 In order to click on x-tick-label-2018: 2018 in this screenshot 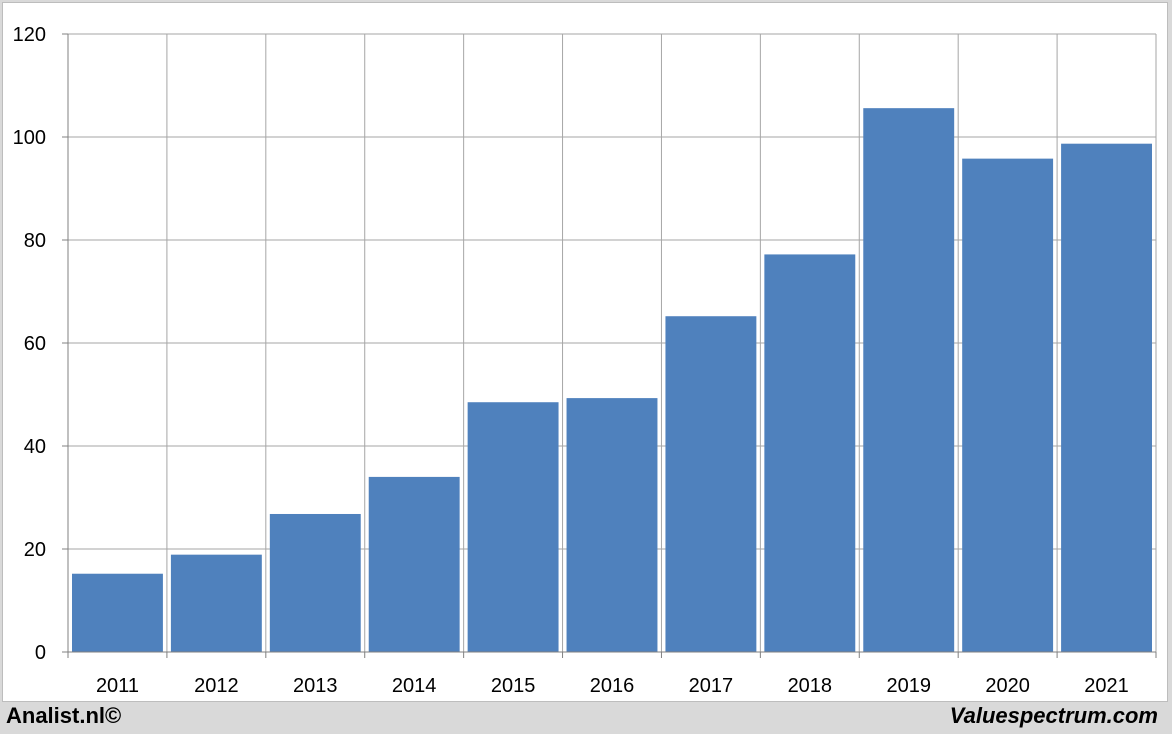, I will do `click(810, 686)`.